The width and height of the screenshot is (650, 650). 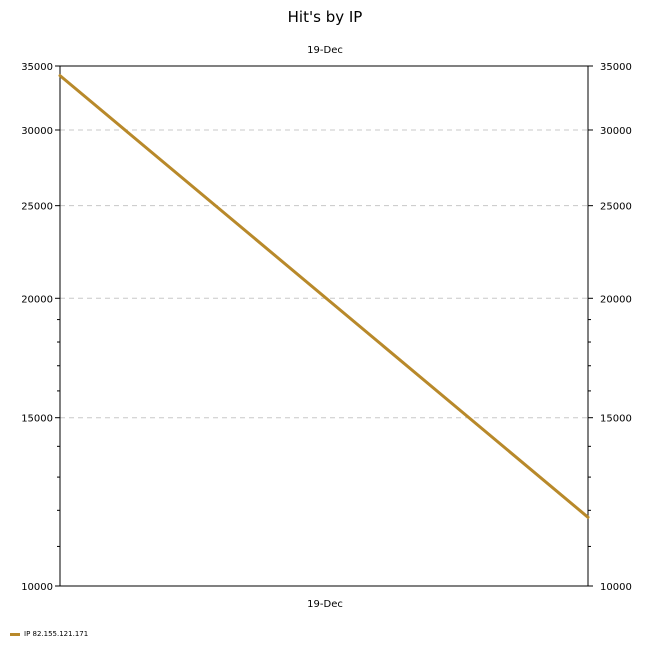 I want to click on legend: IP 82.155.121.171, so click(x=49, y=634).